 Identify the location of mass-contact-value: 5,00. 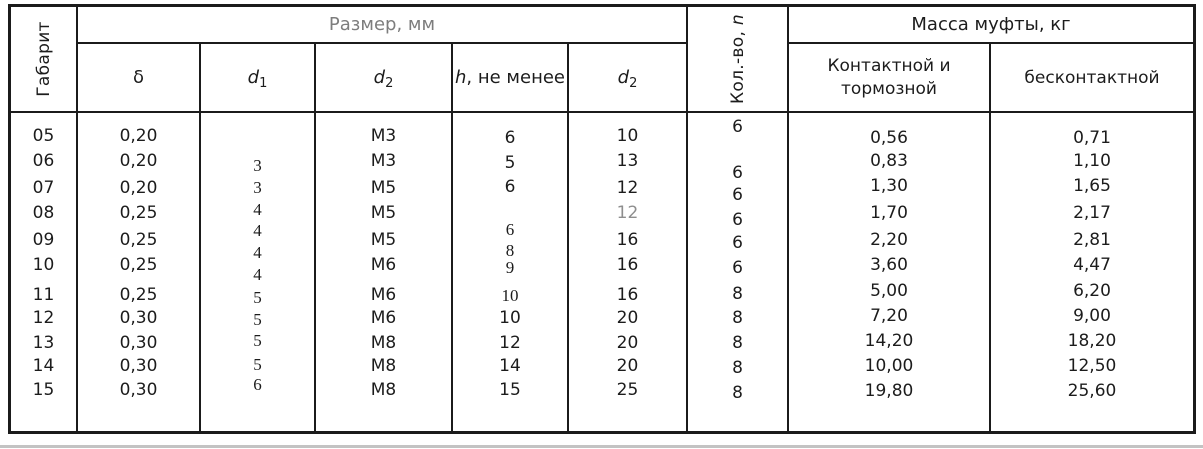
(889, 291).